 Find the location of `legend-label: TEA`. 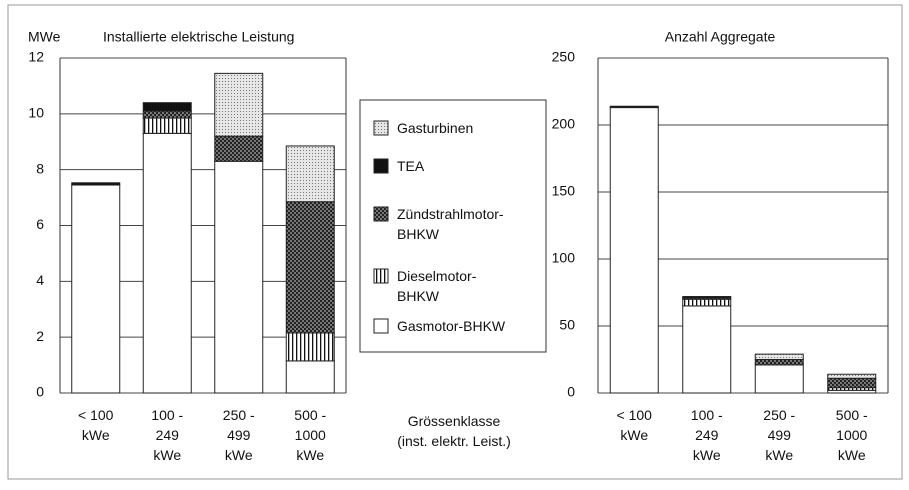

legend-label: TEA is located at coordinates (411, 166).